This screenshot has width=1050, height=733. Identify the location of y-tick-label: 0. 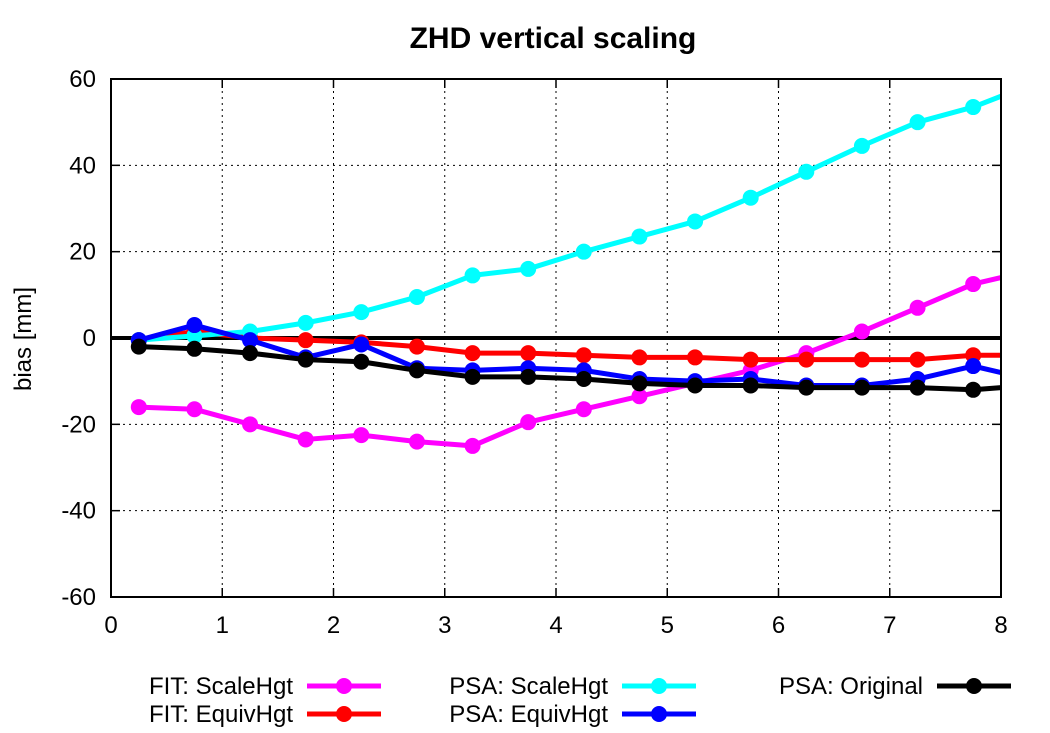
(89, 338).